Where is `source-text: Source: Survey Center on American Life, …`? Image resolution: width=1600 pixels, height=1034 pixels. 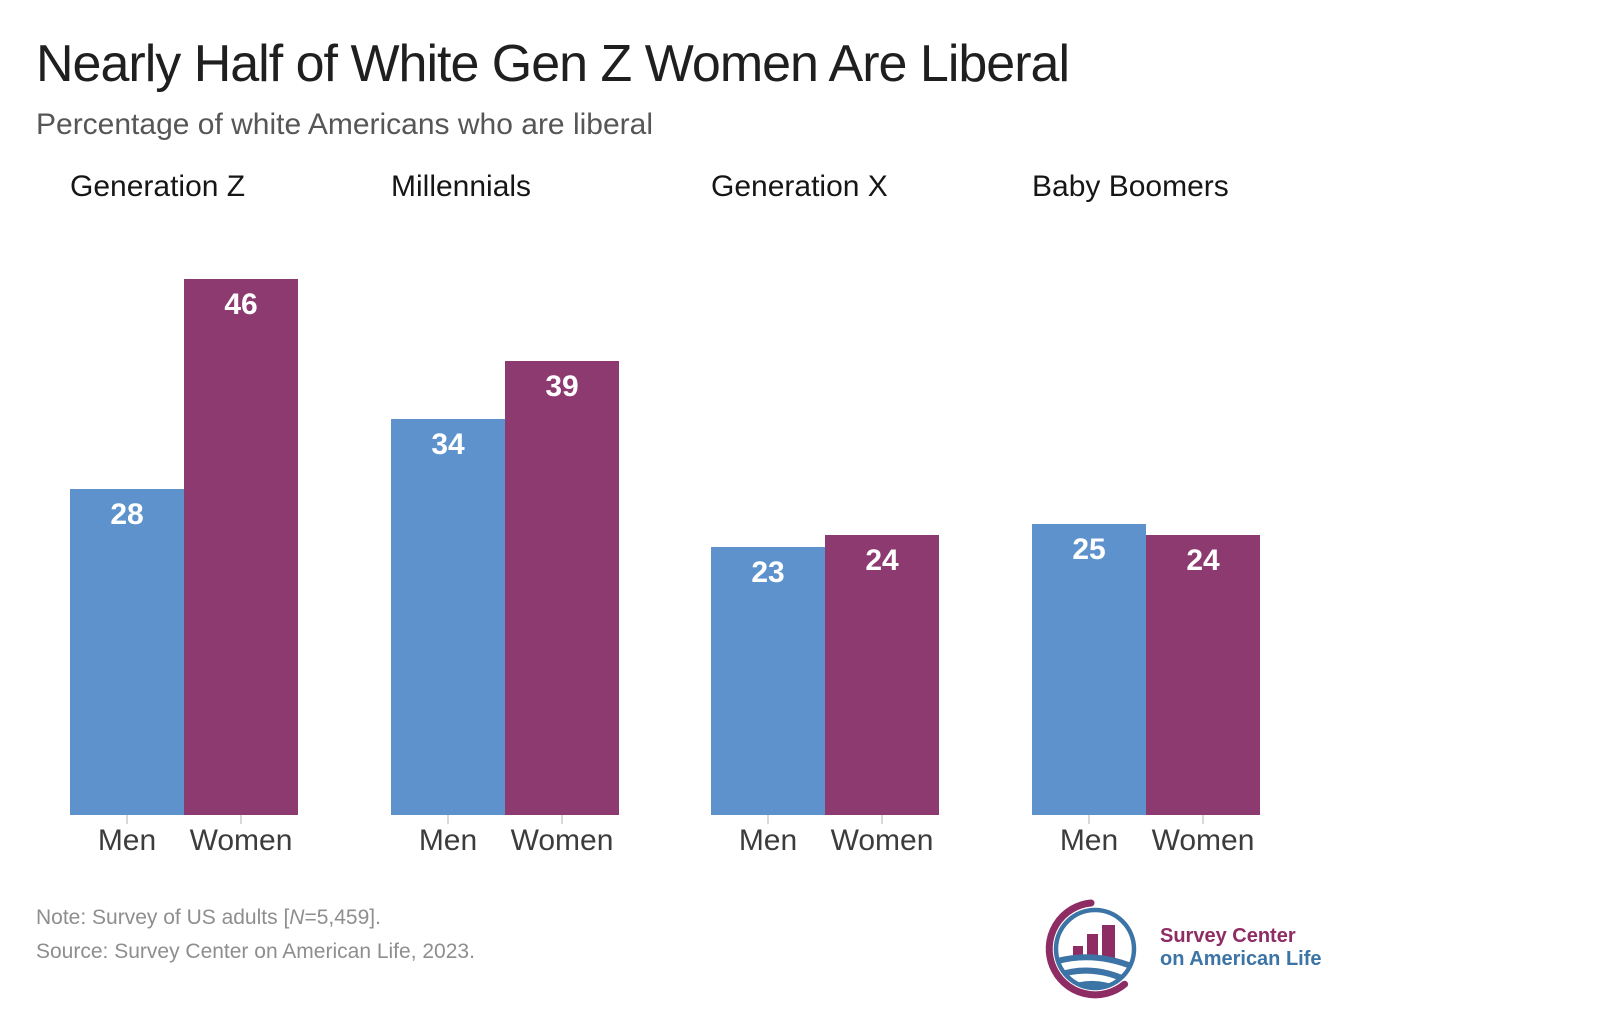 source-text: Source: Survey Center on American Life, … is located at coordinates (255, 951).